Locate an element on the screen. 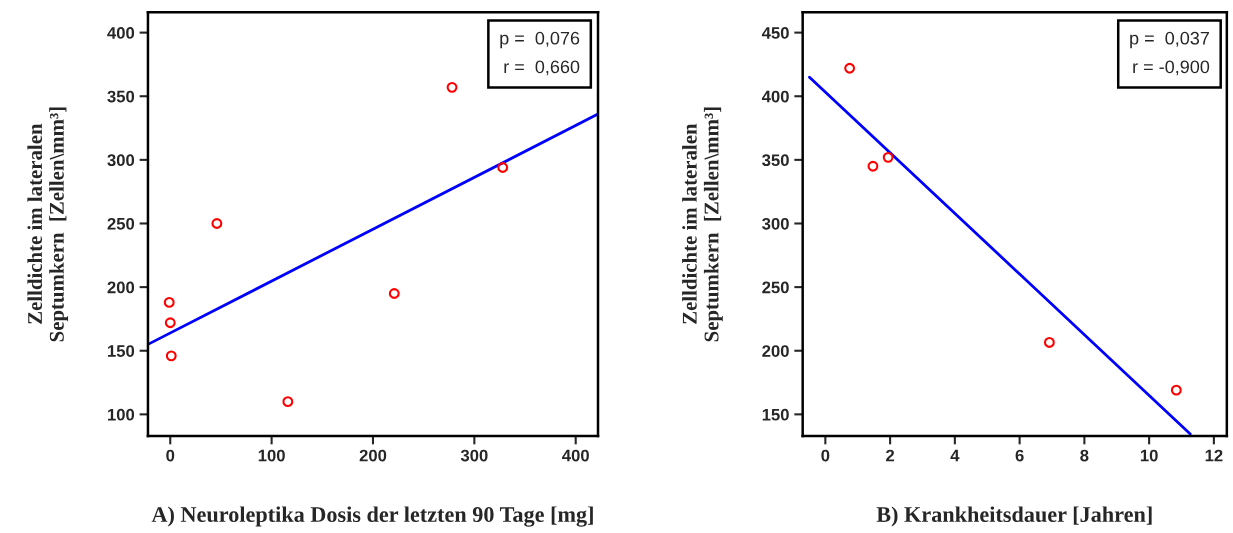  x-tick-label: 300 is located at coordinates (474, 455).